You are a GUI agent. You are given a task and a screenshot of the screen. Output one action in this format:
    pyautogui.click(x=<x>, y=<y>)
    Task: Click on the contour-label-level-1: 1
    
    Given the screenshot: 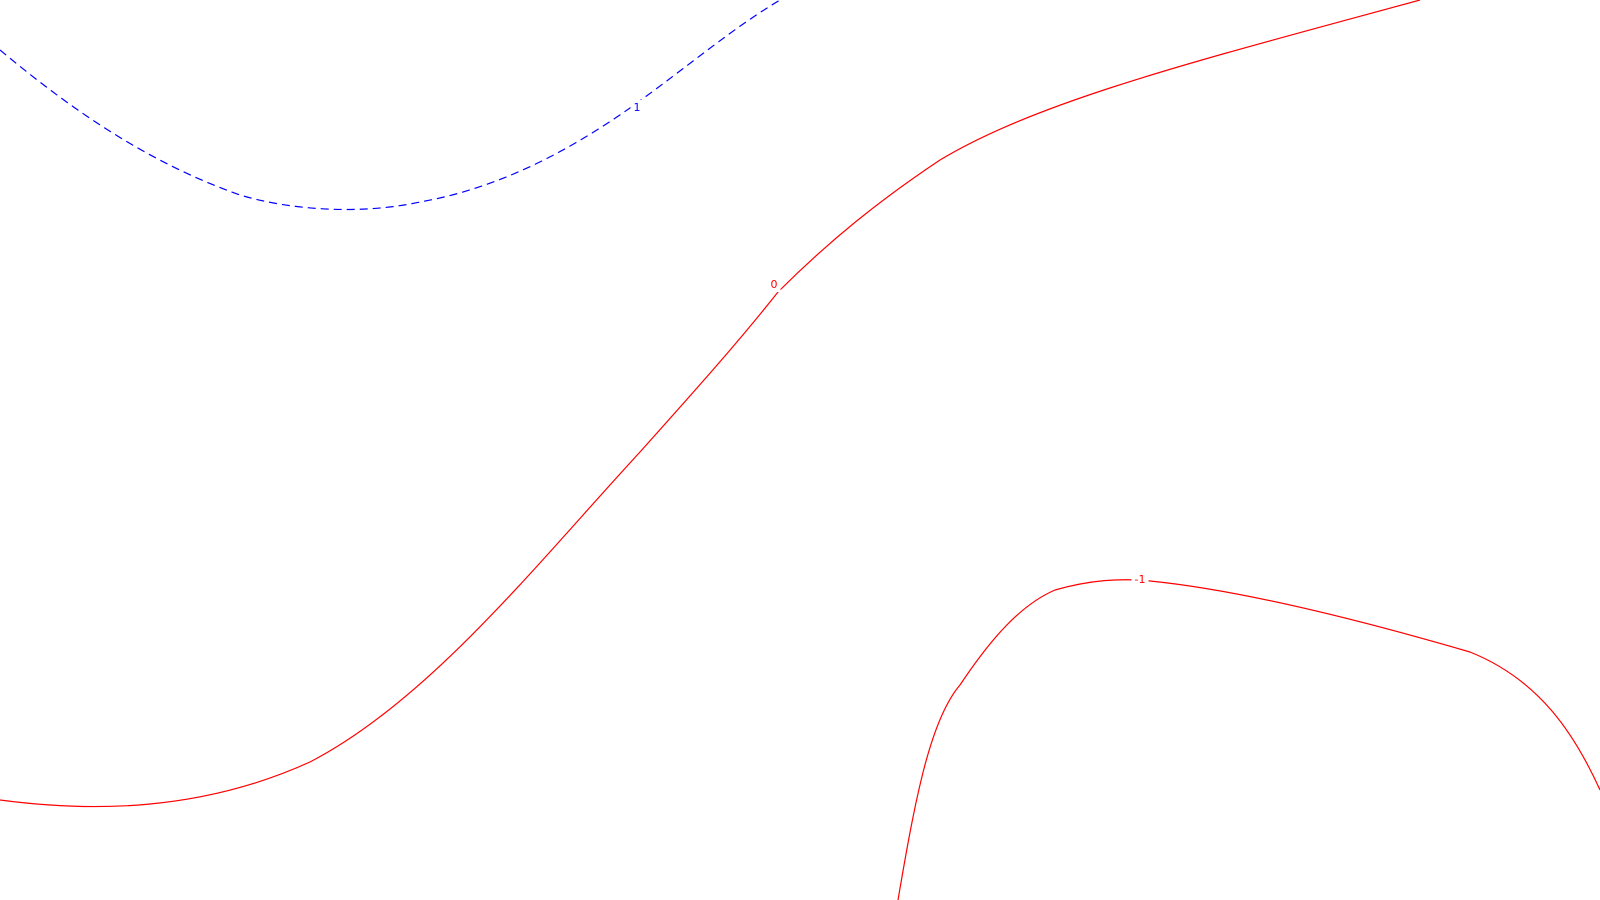 What is the action you would take?
    pyautogui.click(x=637, y=107)
    